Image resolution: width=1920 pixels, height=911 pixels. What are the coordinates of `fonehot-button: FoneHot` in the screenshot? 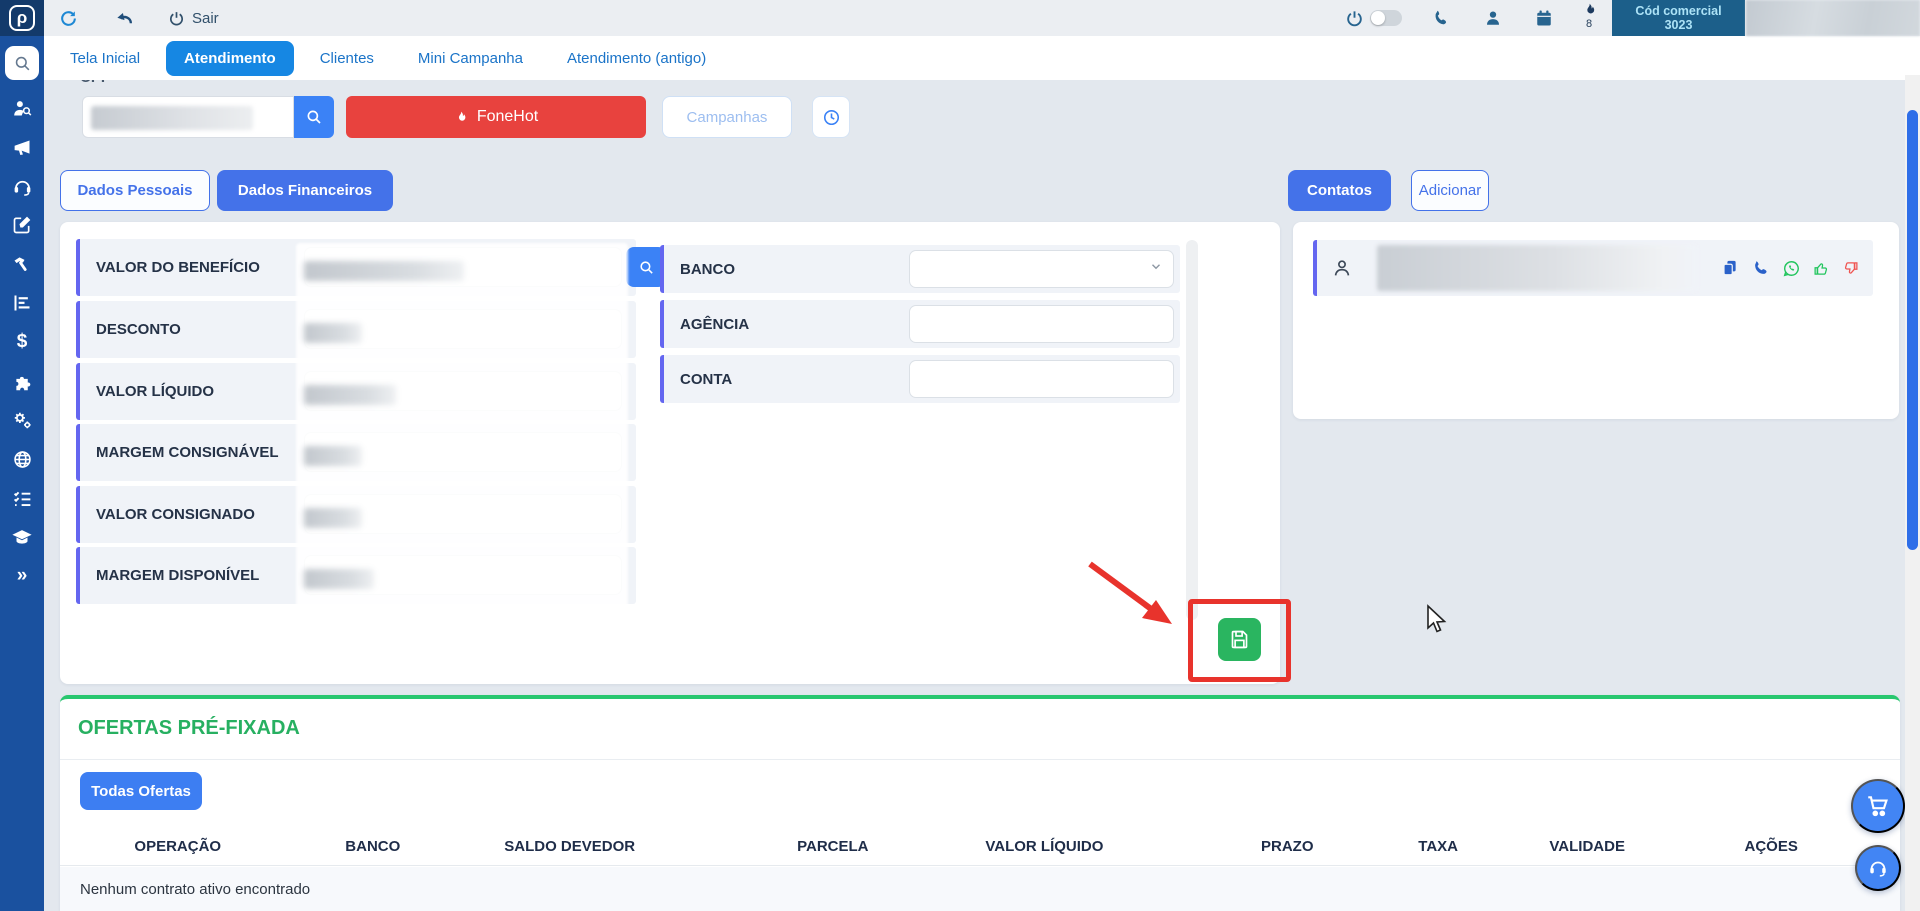 It's located at (496, 117).